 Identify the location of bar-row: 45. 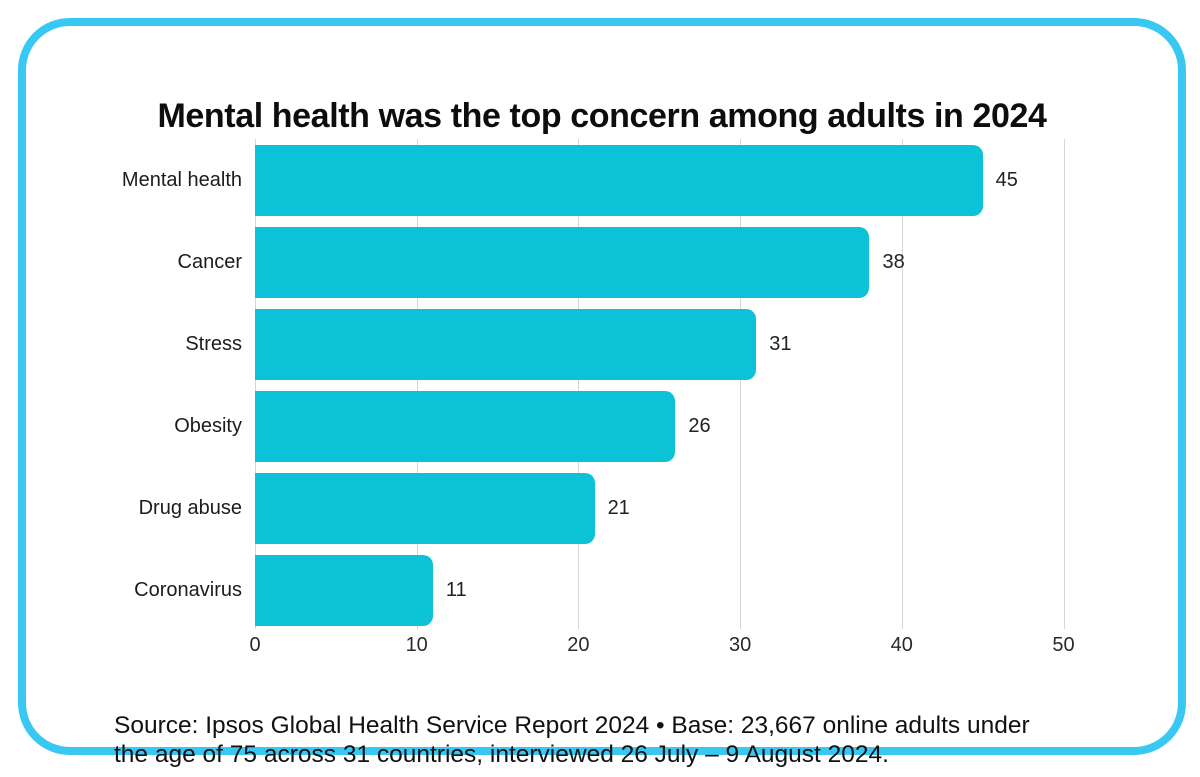
(707, 180).